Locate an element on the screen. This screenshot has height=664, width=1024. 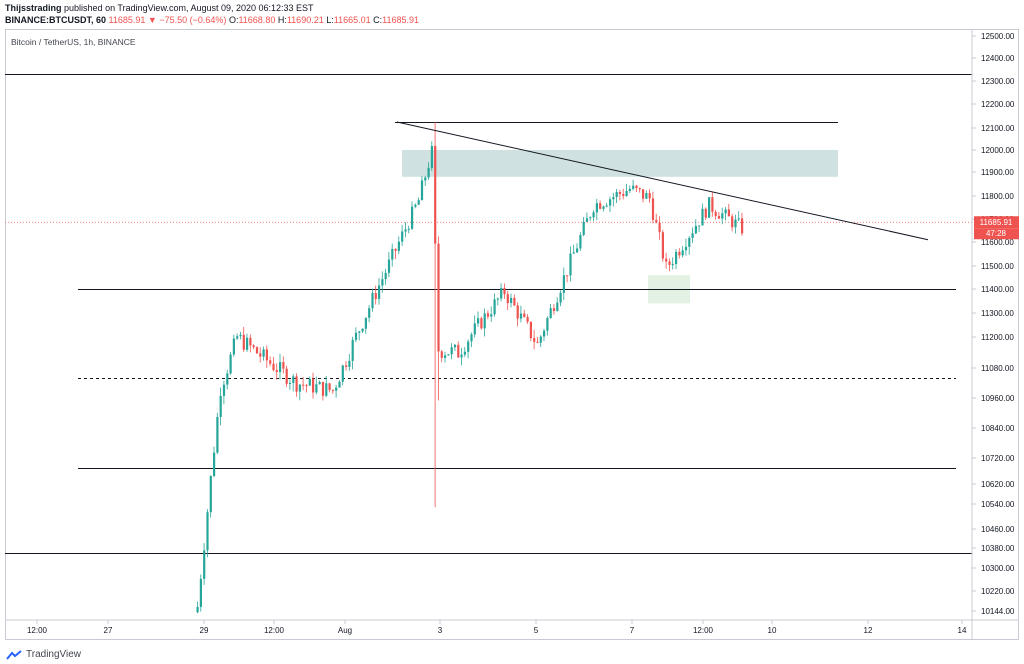
y-tick-label: 11800.00 is located at coordinates (997, 196).